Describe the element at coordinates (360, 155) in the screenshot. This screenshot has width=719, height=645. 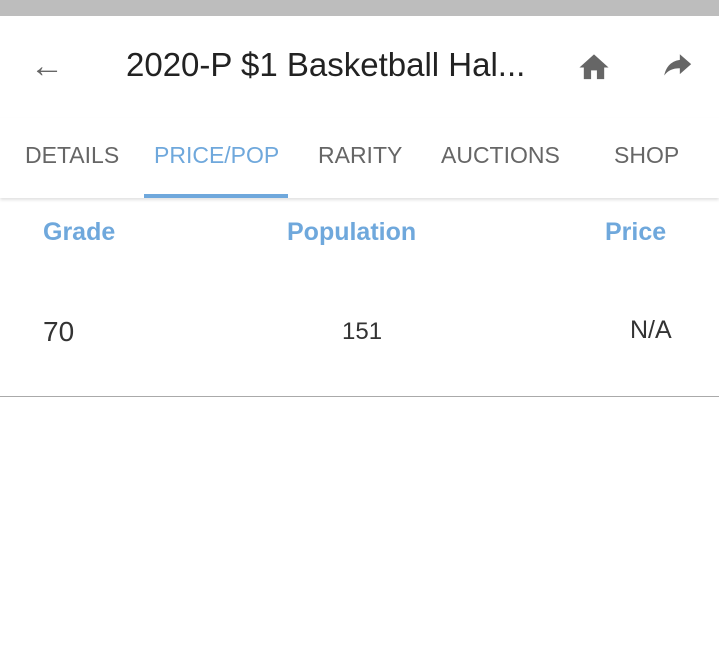
I see `tab-rarity: RARITY` at that location.